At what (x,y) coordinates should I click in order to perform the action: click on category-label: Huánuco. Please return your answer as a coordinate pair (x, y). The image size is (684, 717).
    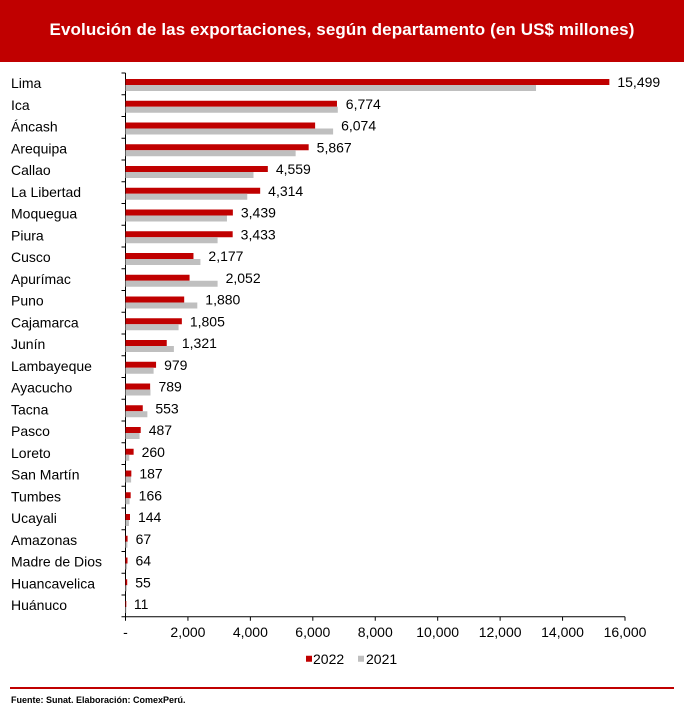
    Looking at the image, I should click on (39, 605).